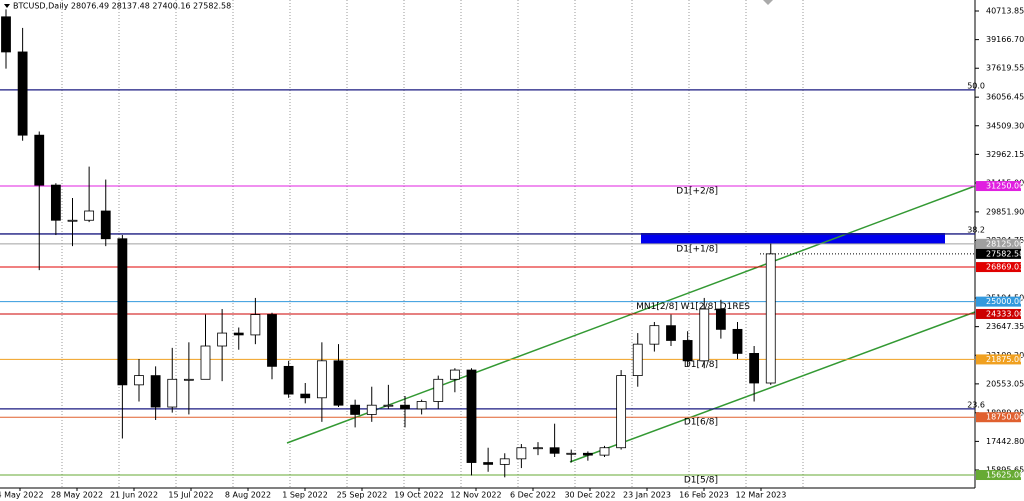 The height and width of the screenshot is (501, 1024). What do you see at coordinates (1005, 475) in the screenshot?
I see `price-tag: 15625.00` at bounding box center [1005, 475].